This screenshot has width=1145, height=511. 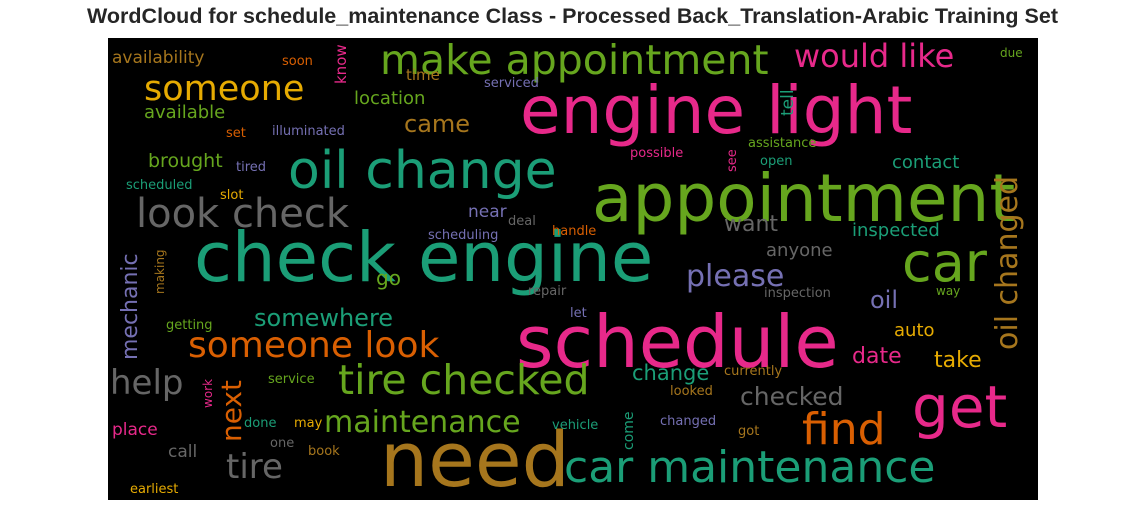 I want to click on word-go: go, so click(x=388, y=278).